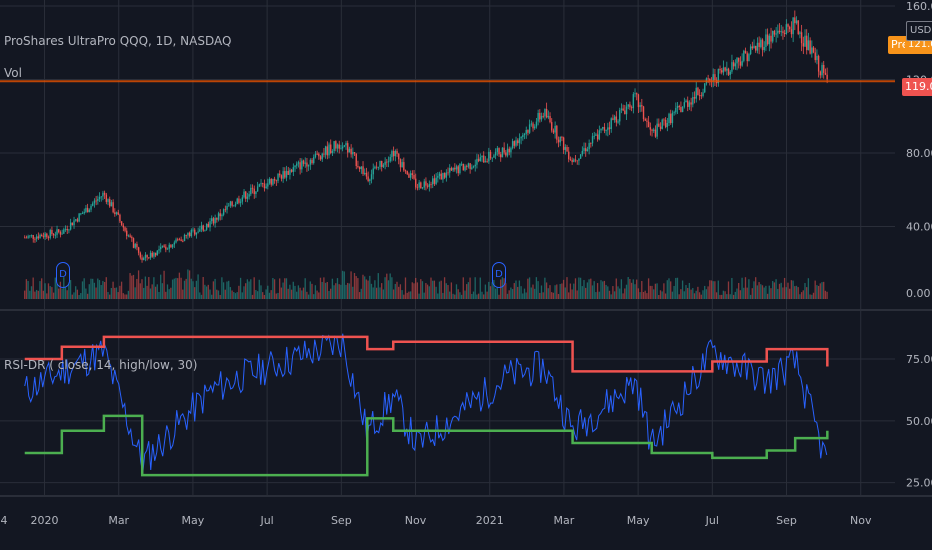 The height and width of the screenshot is (550, 932). What do you see at coordinates (490, 520) in the screenshot?
I see `x-tick-label: 2021` at bounding box center [490, 520].